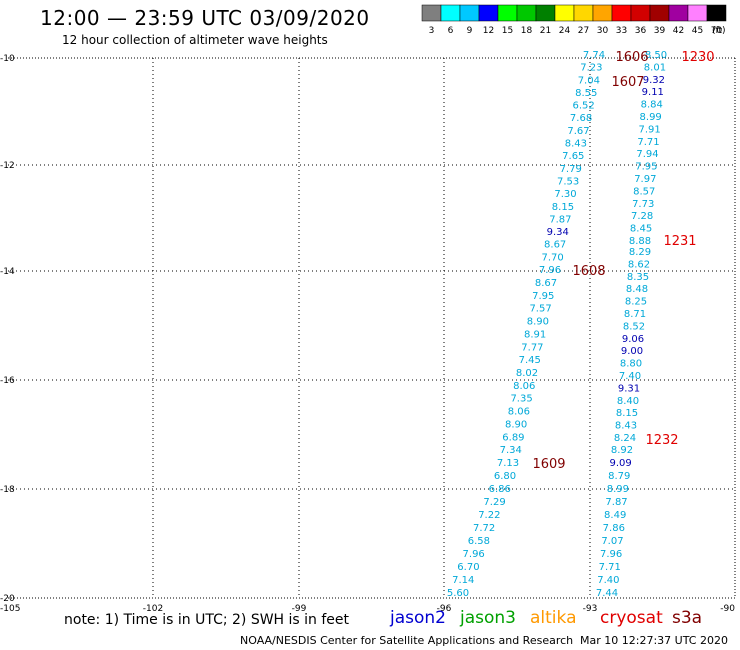 The width and height of the screenshot is (740, 650). I want to click on wave-height-value: 9.31, so click(629, 388).